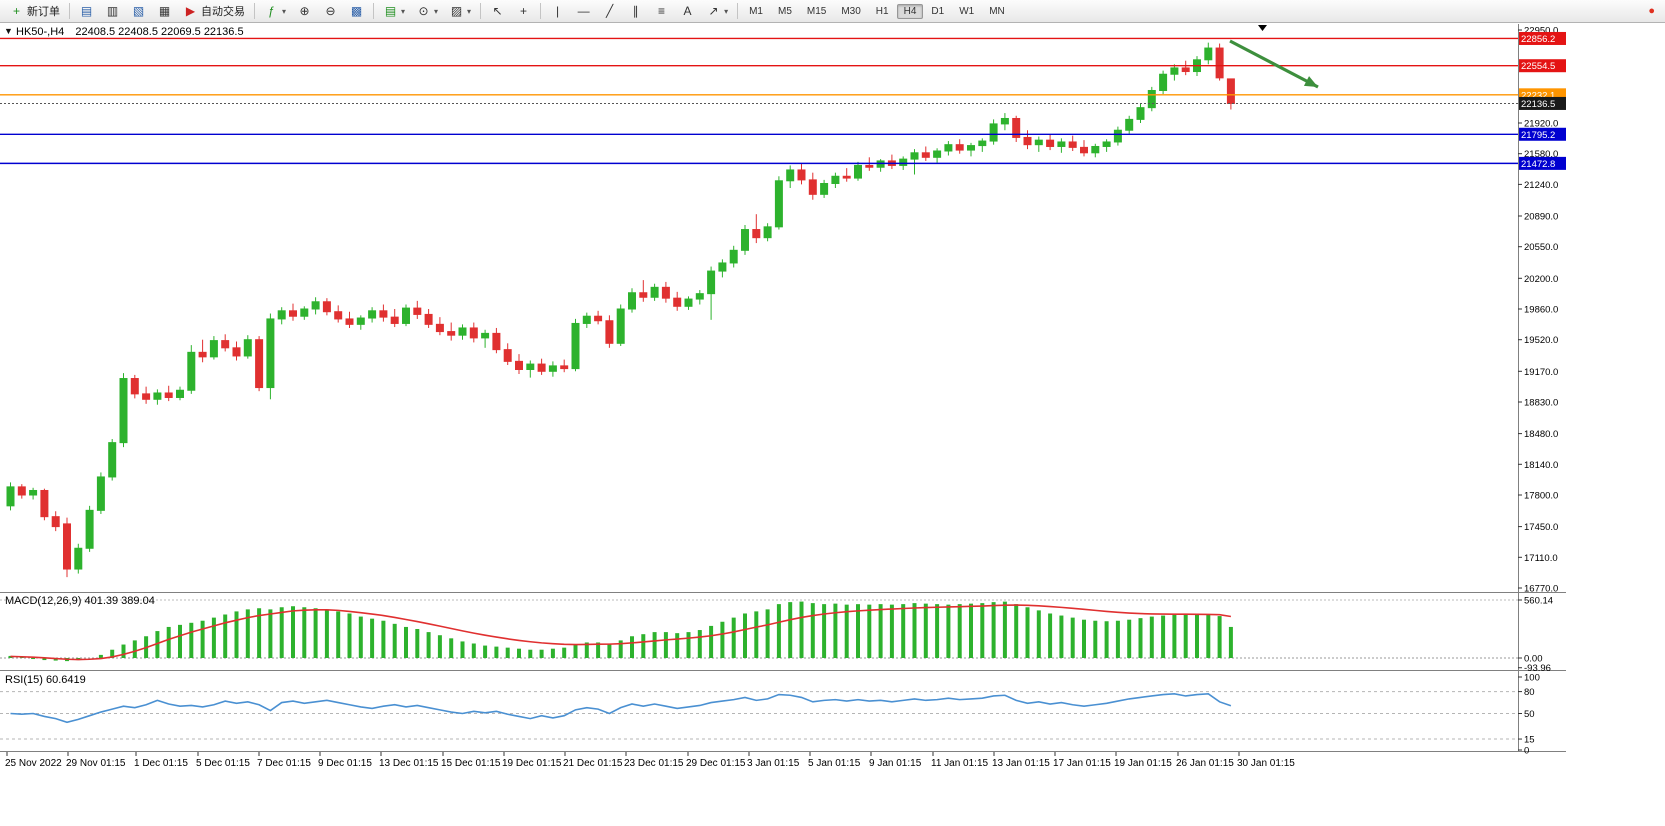 Image resolution: width=1665 pixels, height=826 pixels. I want to click on timeframe-button-d1: D1, so click(938, 11).